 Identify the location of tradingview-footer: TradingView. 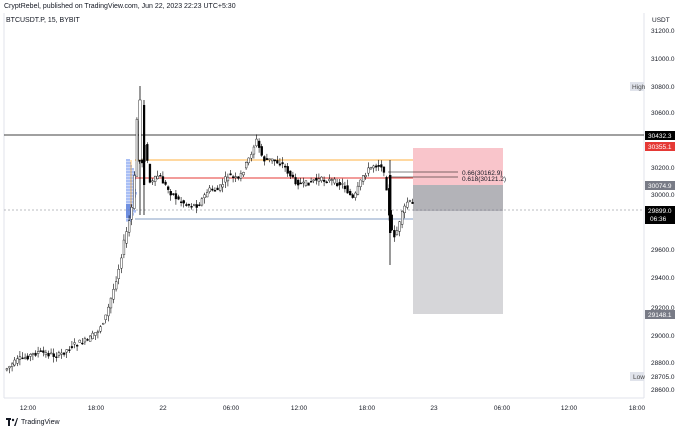
(33, 422).